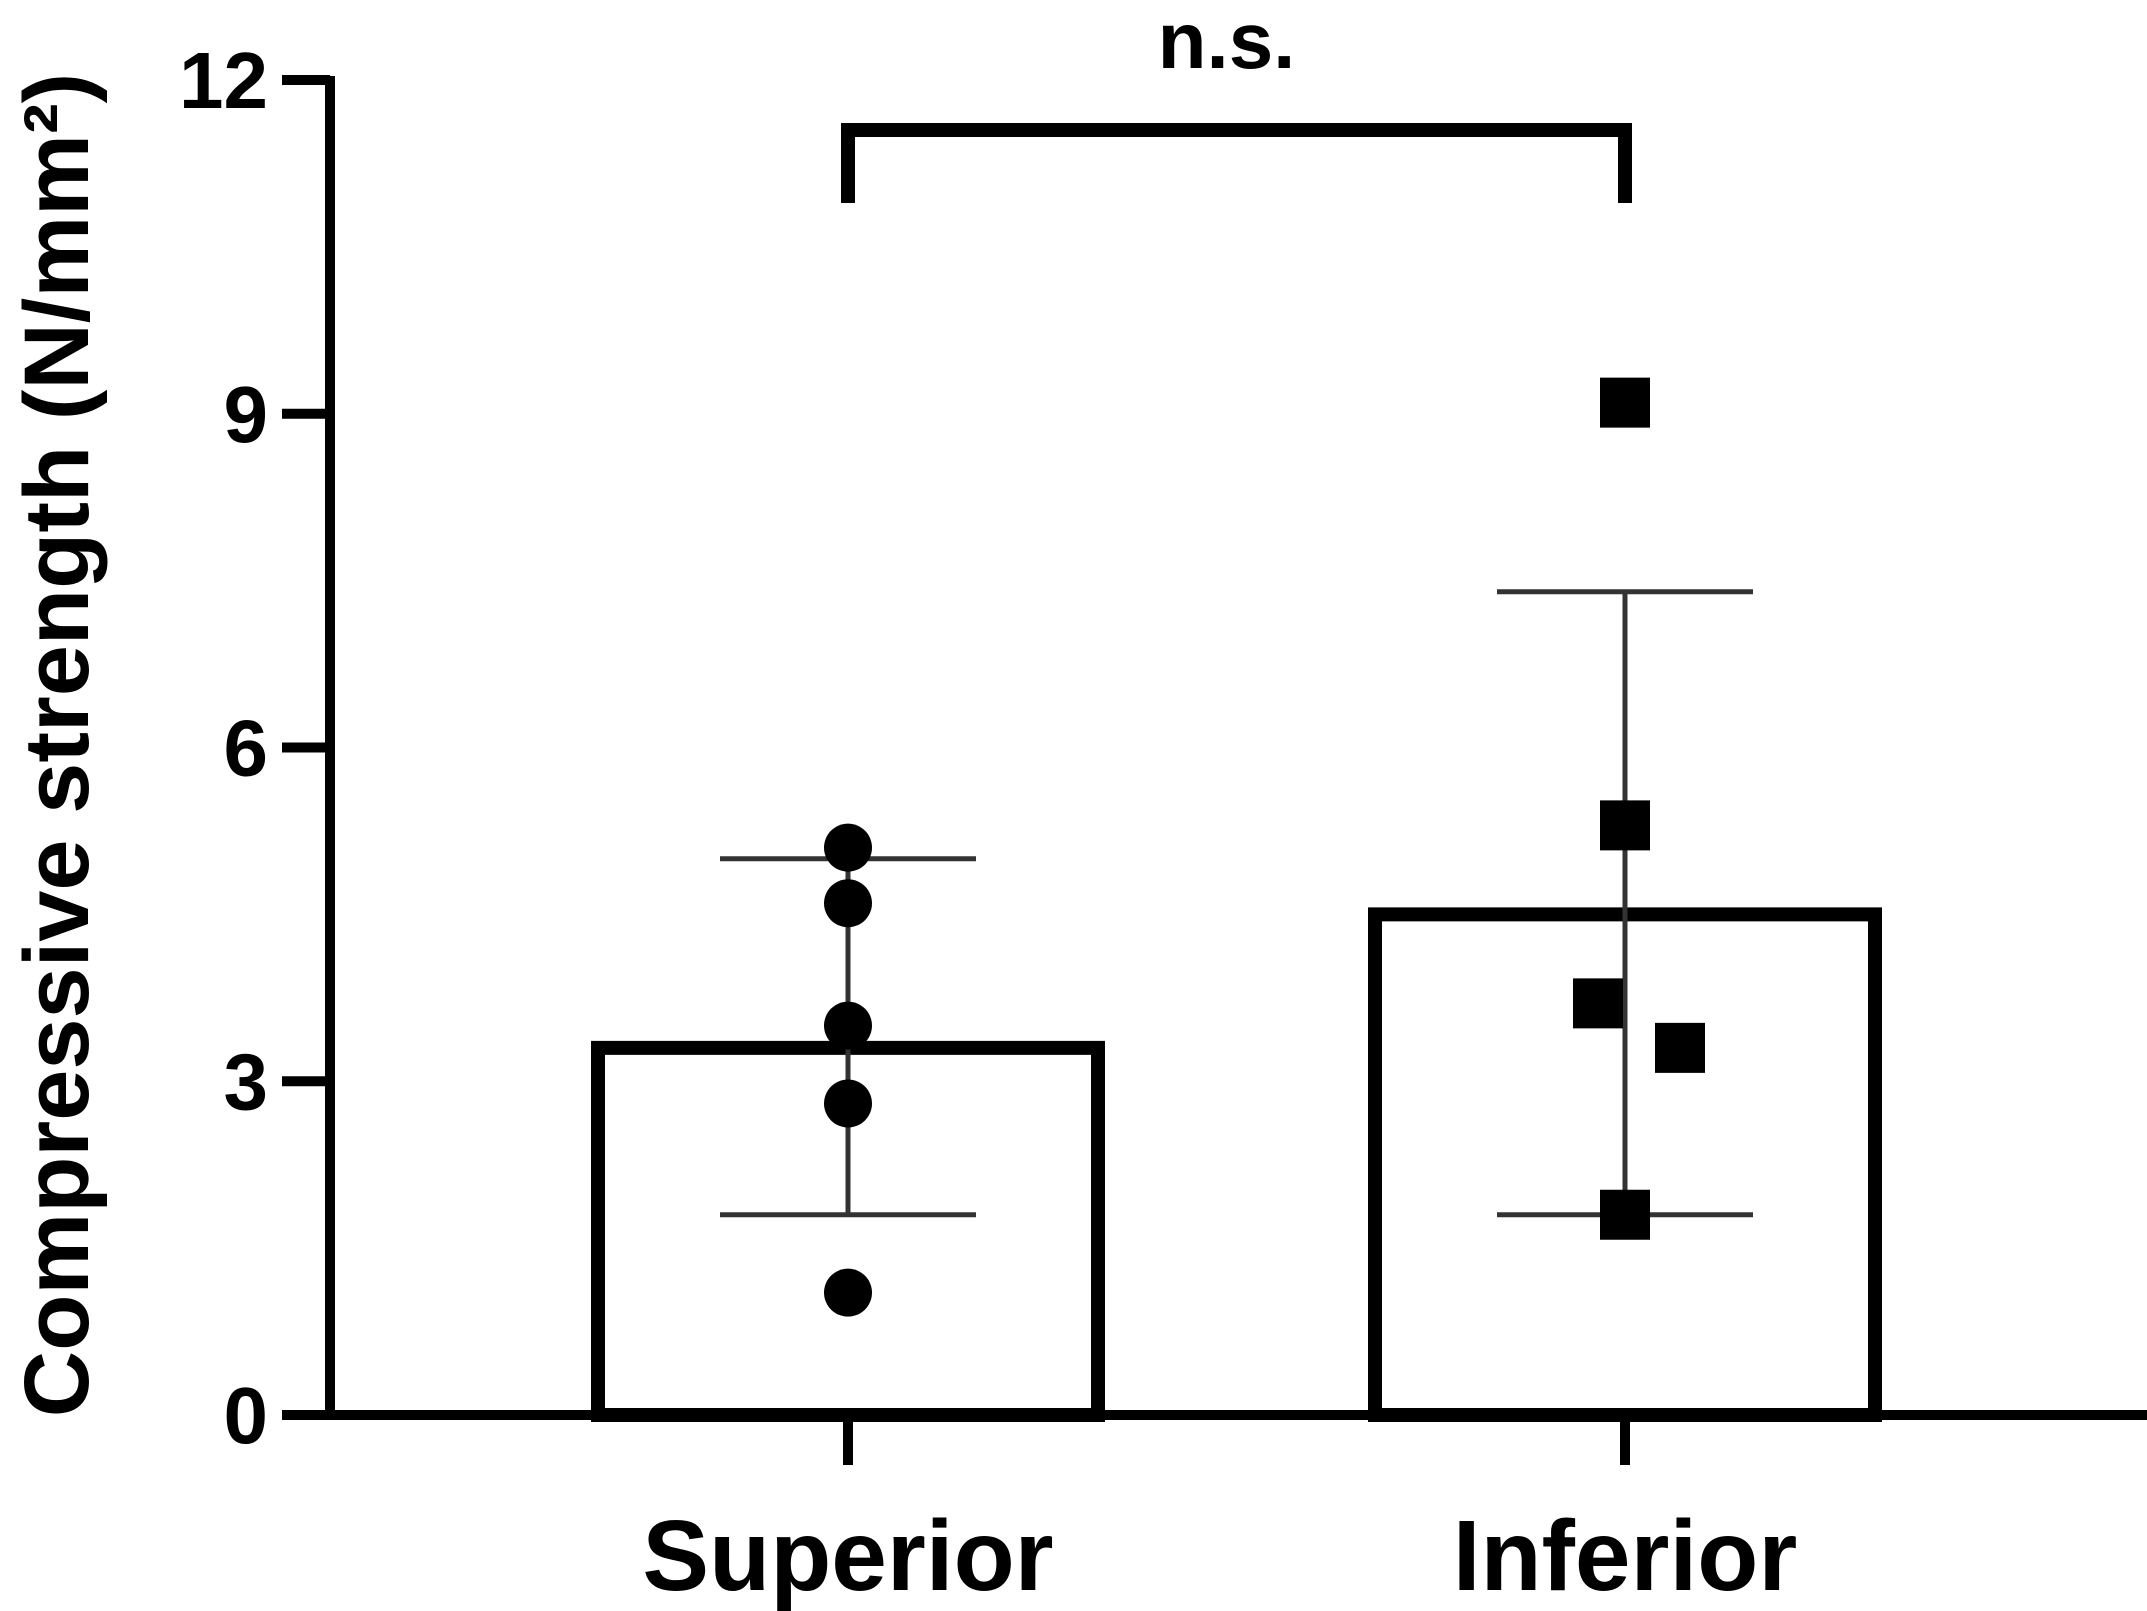 This screenshot has height=1611, width=2147. I want to click on y-axis-title-group: Compressive strength (N/mm²), so click(57, 745).